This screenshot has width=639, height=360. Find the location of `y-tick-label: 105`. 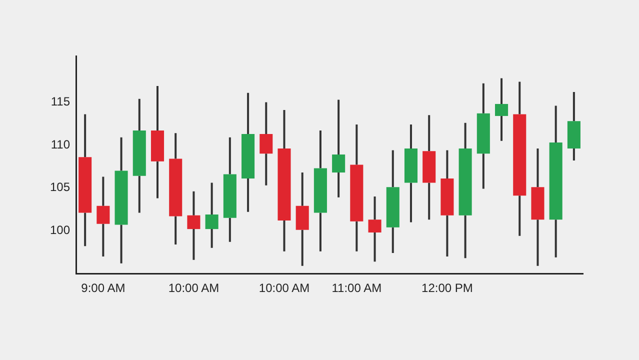

y-tick-label: 105 is located at coordinates (60, 187).